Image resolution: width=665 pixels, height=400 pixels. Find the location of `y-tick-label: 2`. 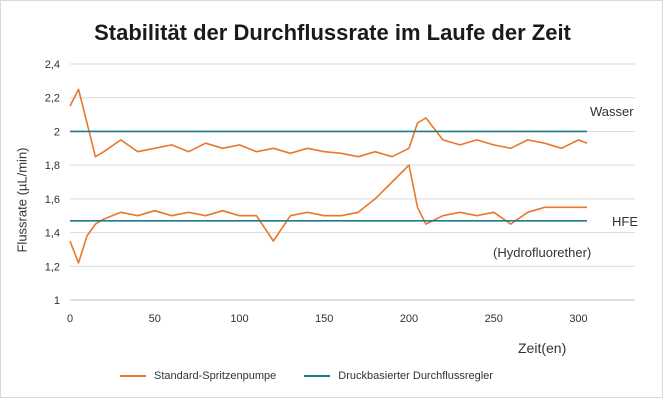

y-tick-label: 2 is located at coordinates (57, 132).